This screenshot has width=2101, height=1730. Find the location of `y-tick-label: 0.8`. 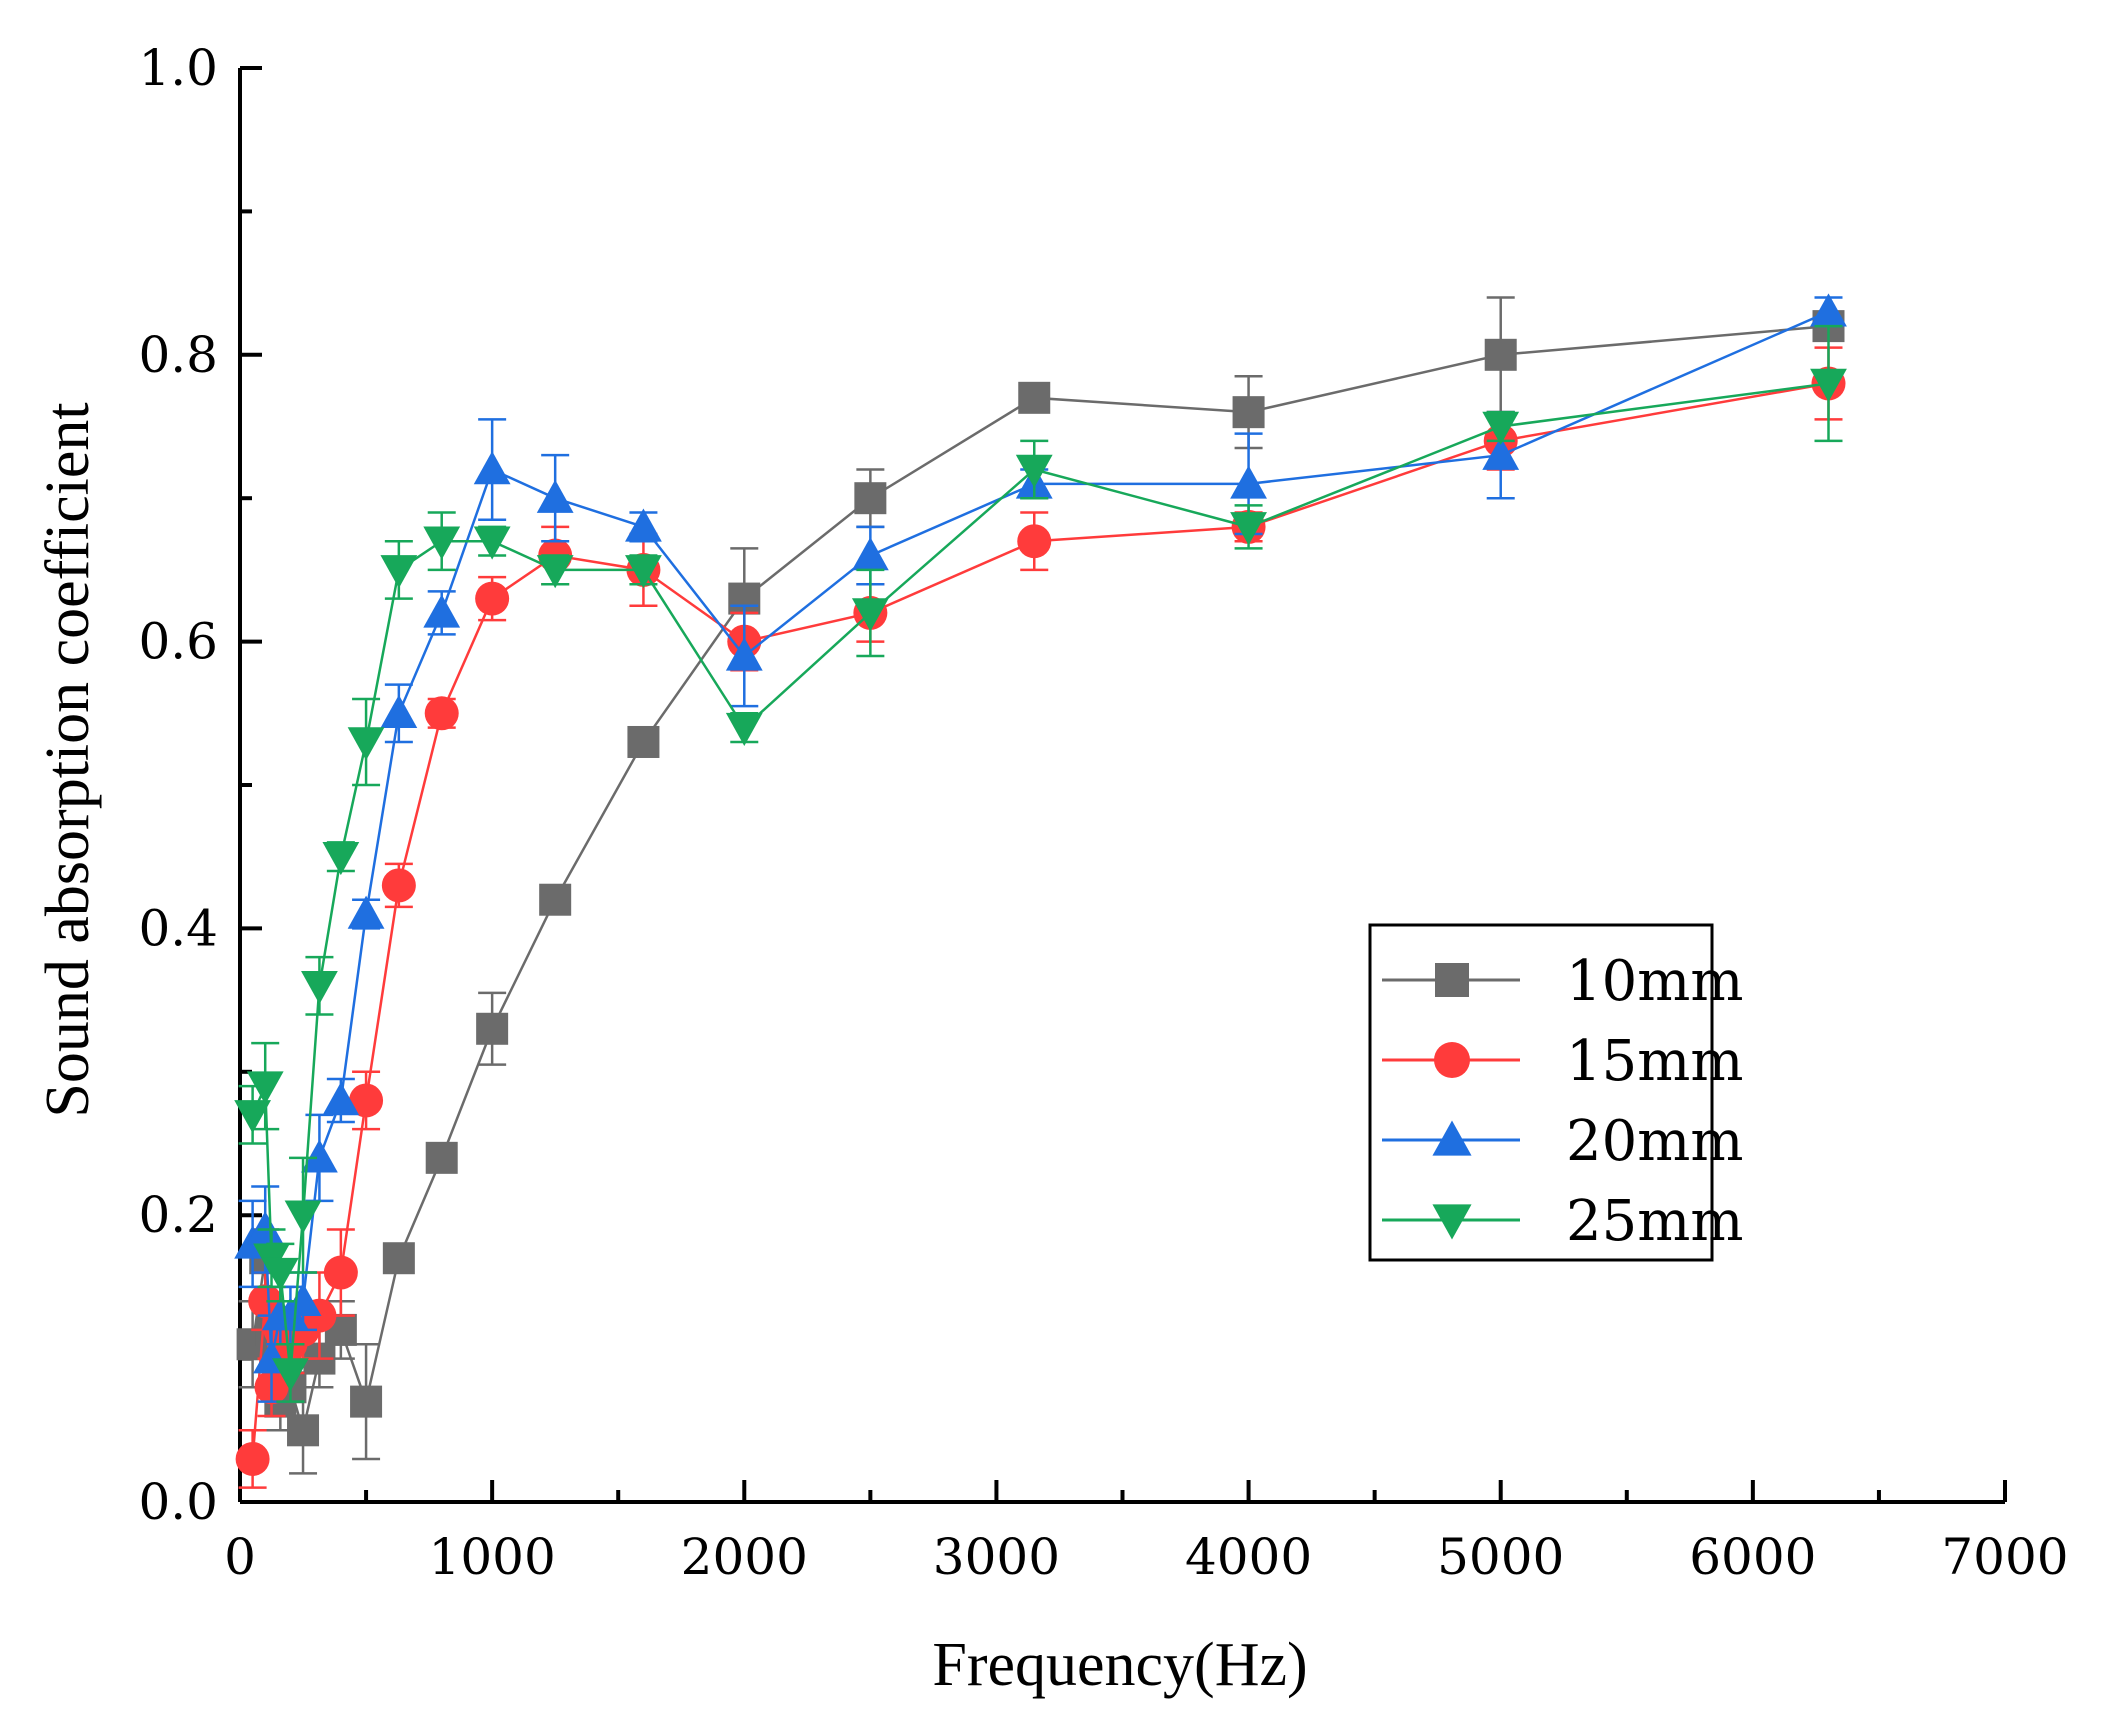

y-tick-label: 0.8 is located at coordinates (178, 355).